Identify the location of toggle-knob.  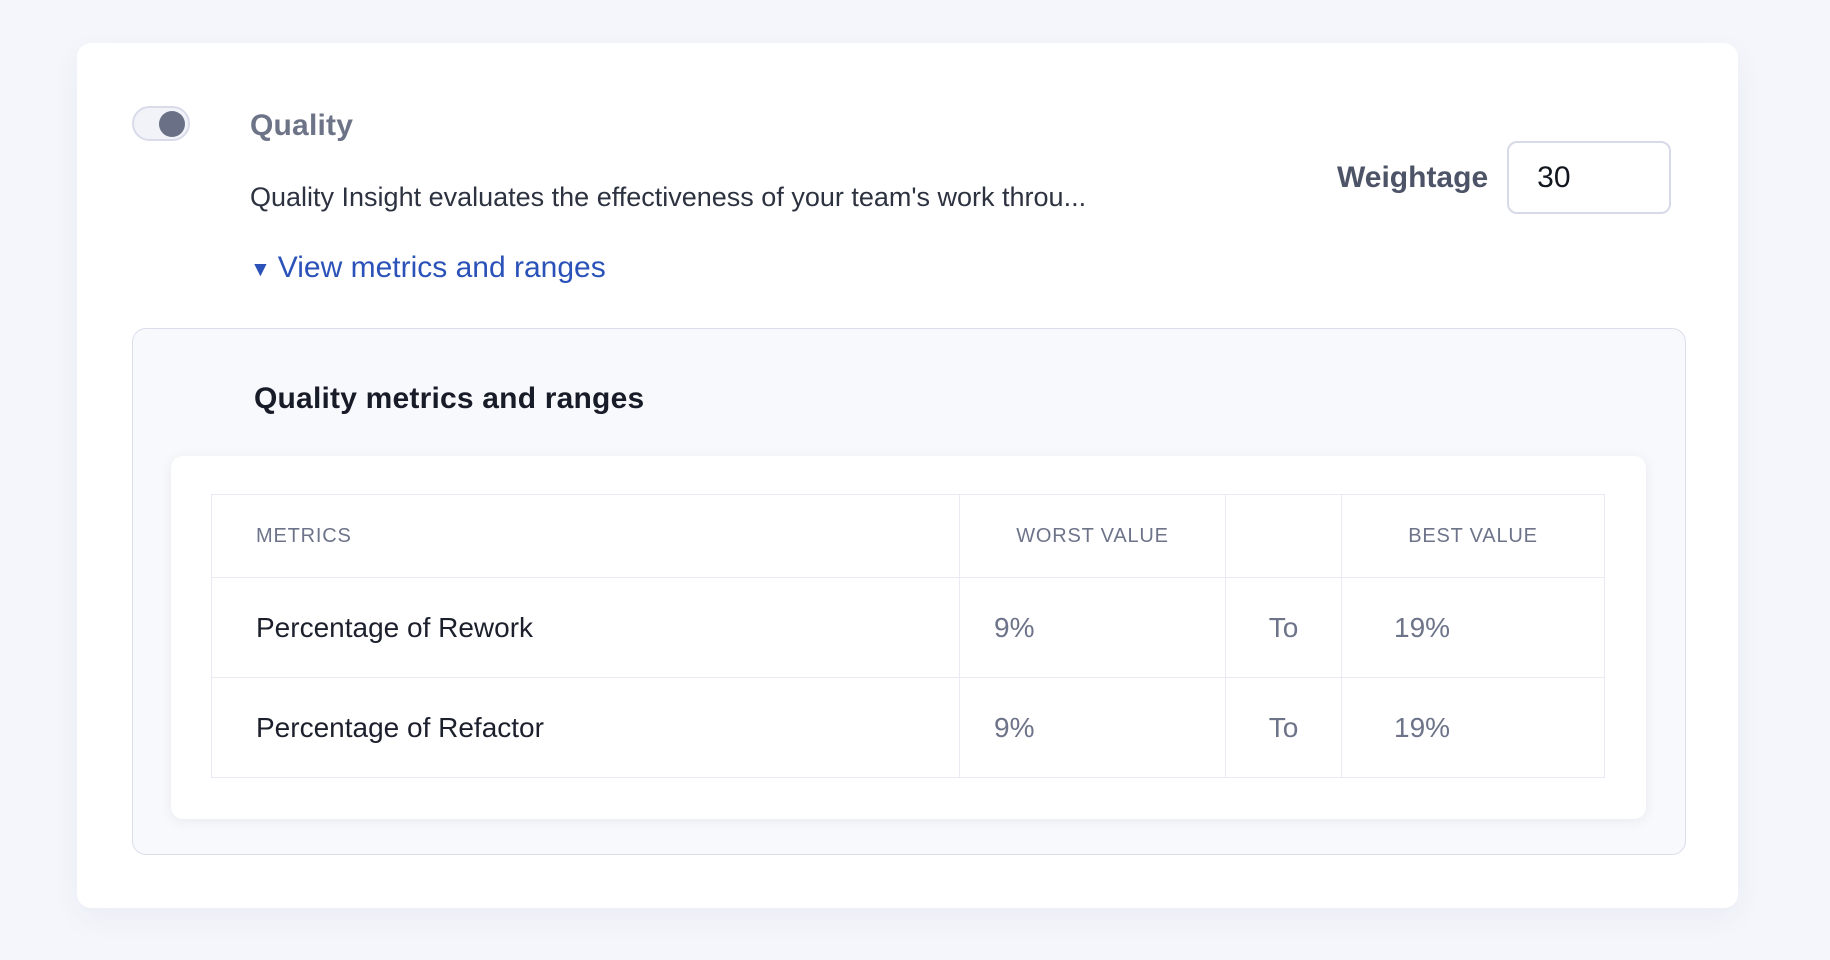
(172, 123).